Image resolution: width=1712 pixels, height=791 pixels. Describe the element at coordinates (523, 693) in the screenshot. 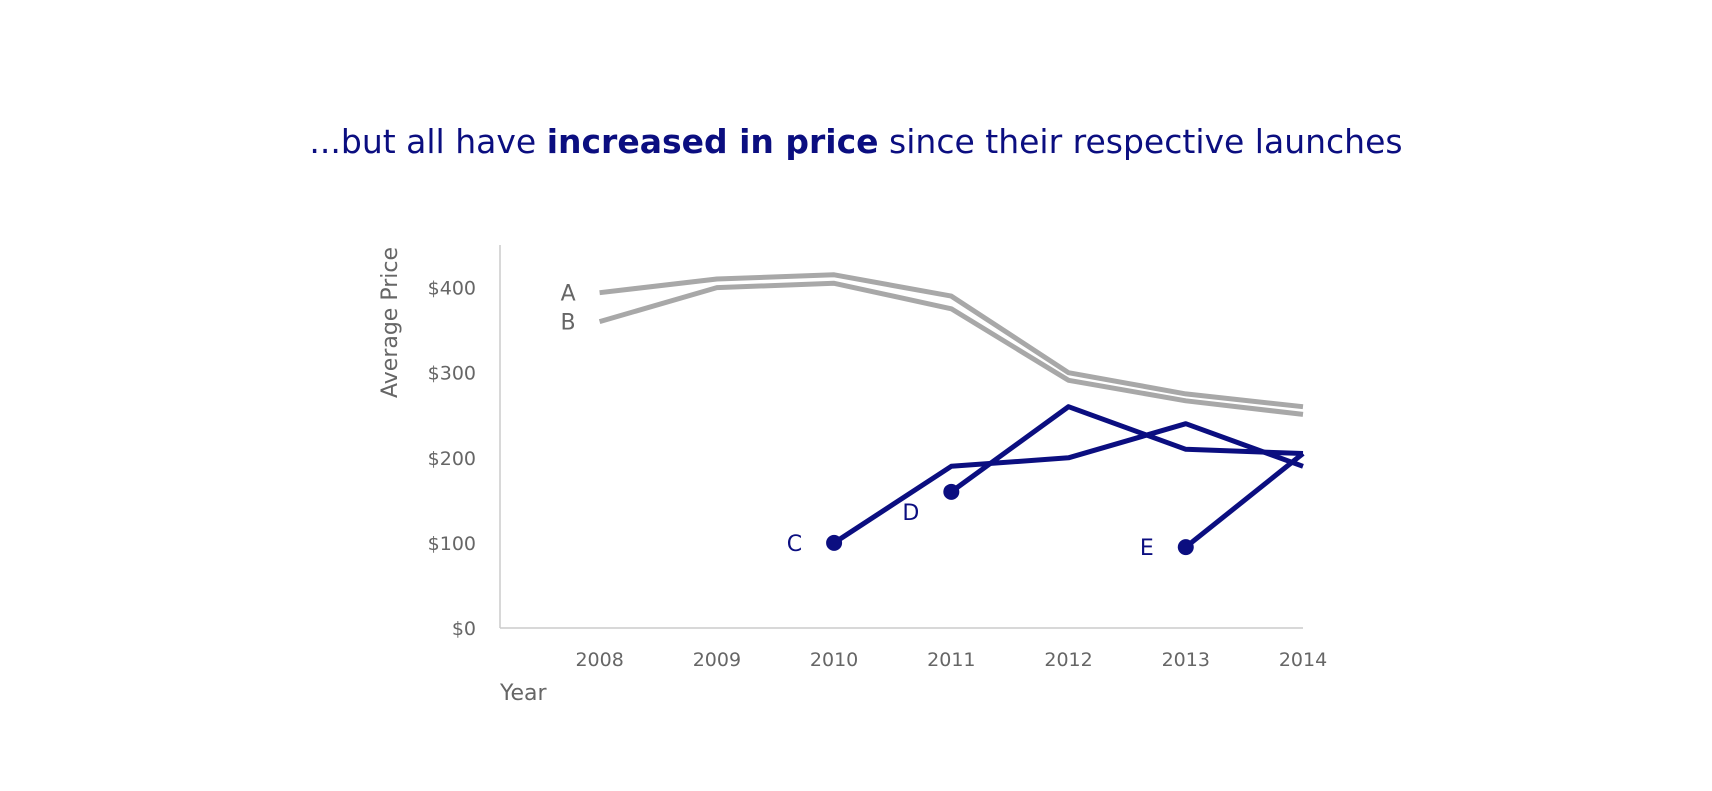

I see `x-axis-title: Year` at that location.